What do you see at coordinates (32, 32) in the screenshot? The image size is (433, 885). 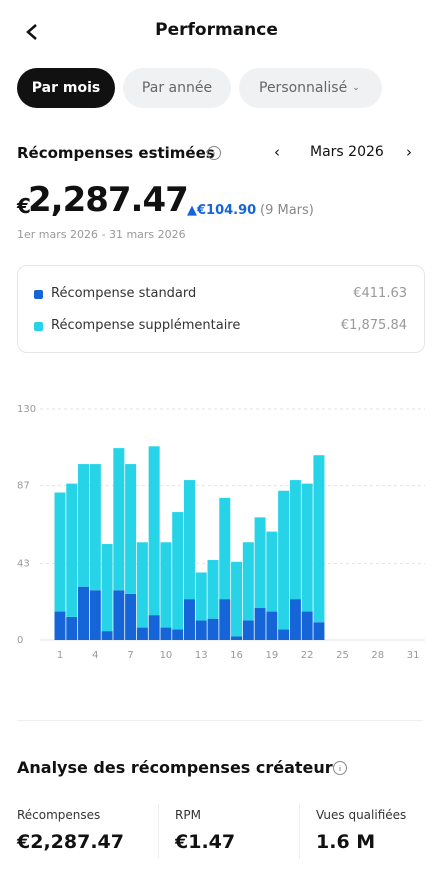 I see `back-icon` at bounding box center [32, 32].